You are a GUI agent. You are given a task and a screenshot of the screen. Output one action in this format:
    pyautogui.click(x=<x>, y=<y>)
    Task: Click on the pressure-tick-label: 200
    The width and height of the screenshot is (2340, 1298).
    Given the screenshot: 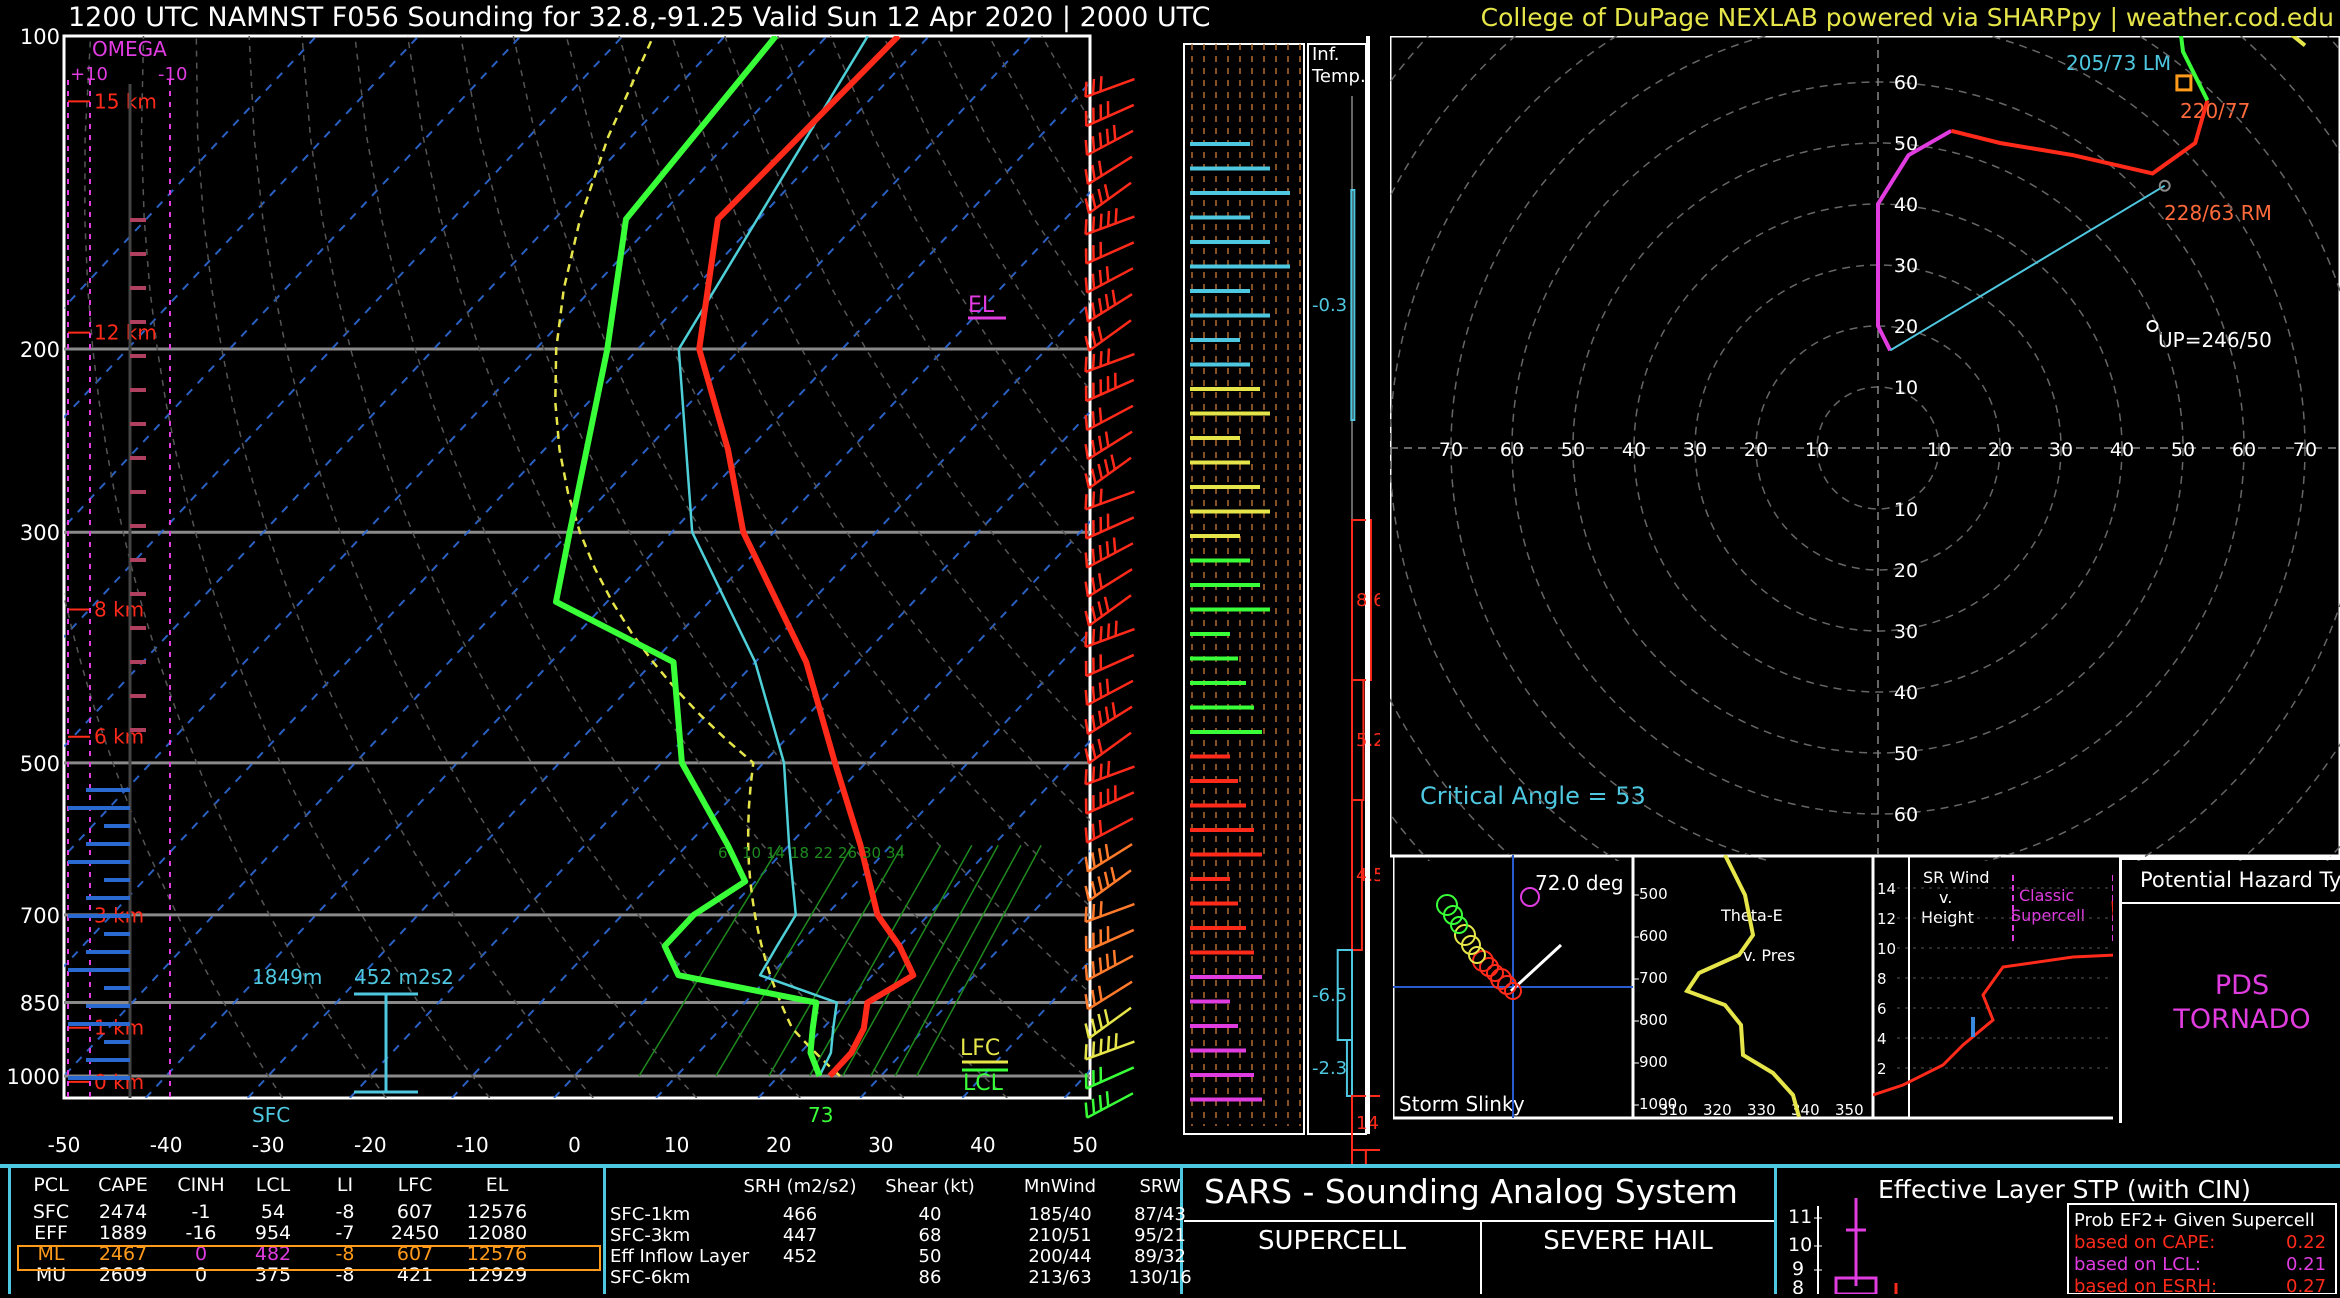 What is the action you would take?
    pyautogui.click(x=40, y=350)
    